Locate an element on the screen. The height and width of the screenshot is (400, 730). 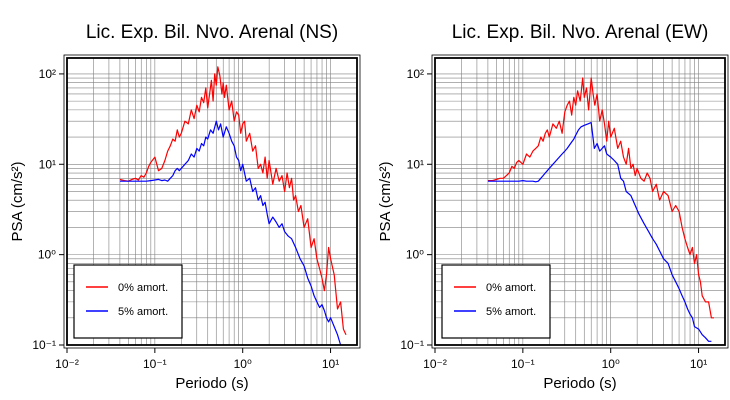
chart-title: Lic. Exp. Bil. Nvo. Arenal (NS) is located at coordinates (212, 32).